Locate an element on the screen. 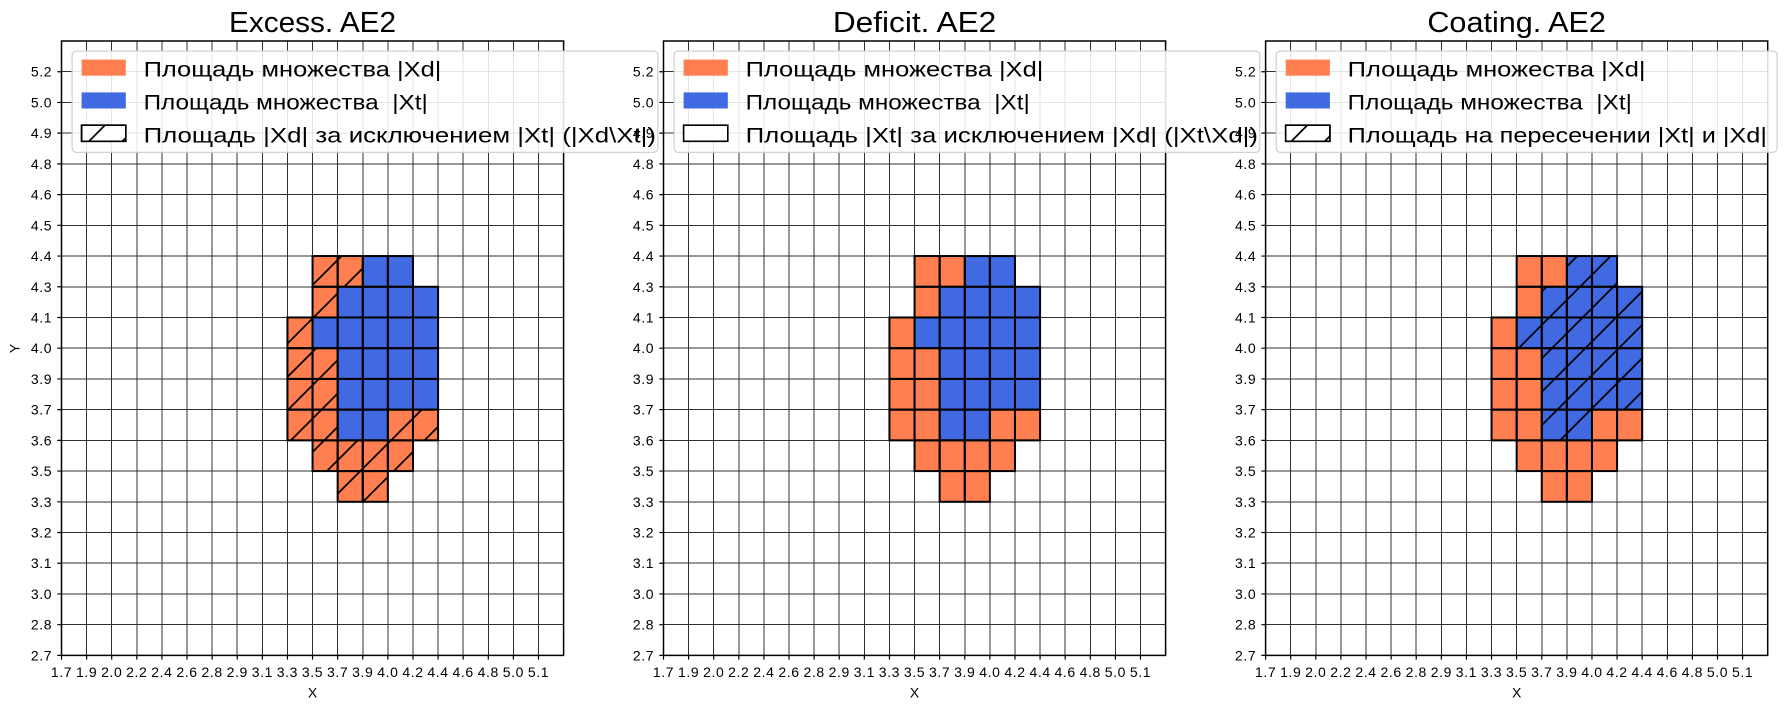  svg-text: Y is located at coordinates (14, 348).